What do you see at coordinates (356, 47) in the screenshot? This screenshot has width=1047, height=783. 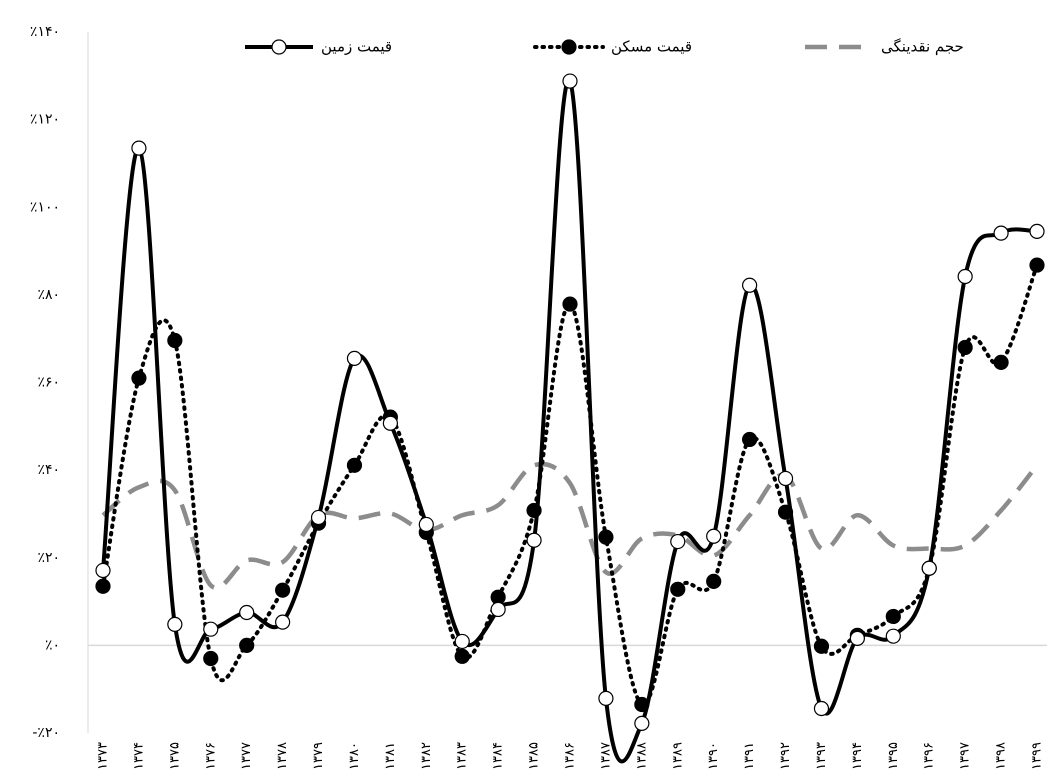 I see `legend-label: قیمت زمین` at bounding box center [356, 47].